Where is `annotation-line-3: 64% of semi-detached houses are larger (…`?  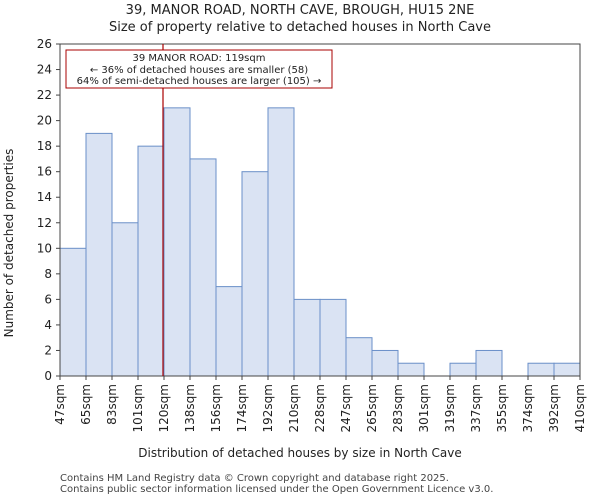
annotation-line-3: 64% of semi-detached houses are larger (… is located at coordinates (199, 81).